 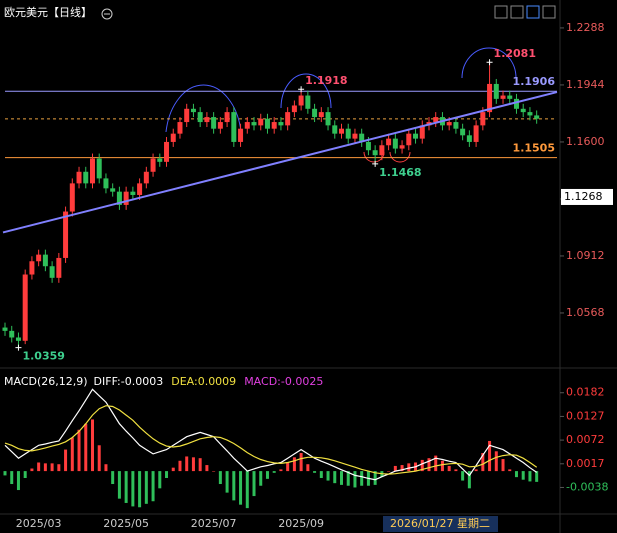 What do you see at coordinates (583, 196) in the screenshot?
I see `cursor-price: 1.1268` at bounding box center [583, 196].